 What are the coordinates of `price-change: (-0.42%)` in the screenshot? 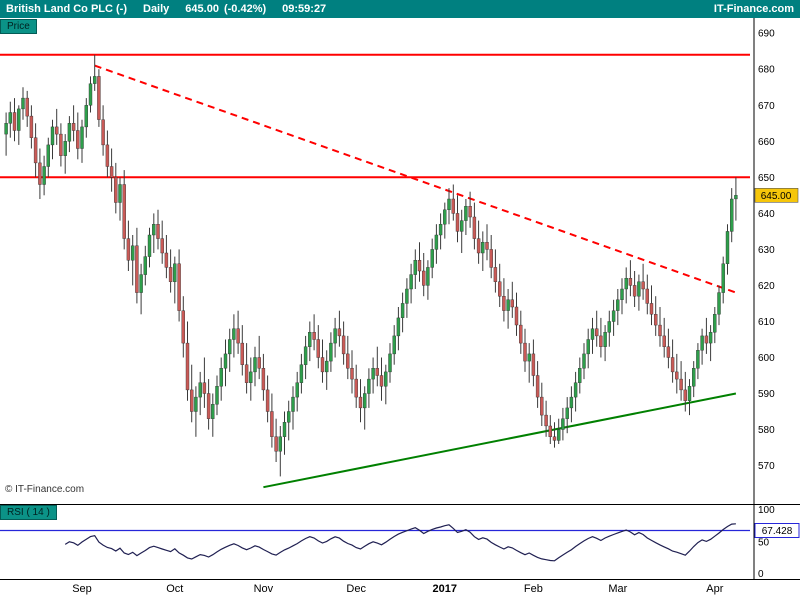 It's located at (245, 9).